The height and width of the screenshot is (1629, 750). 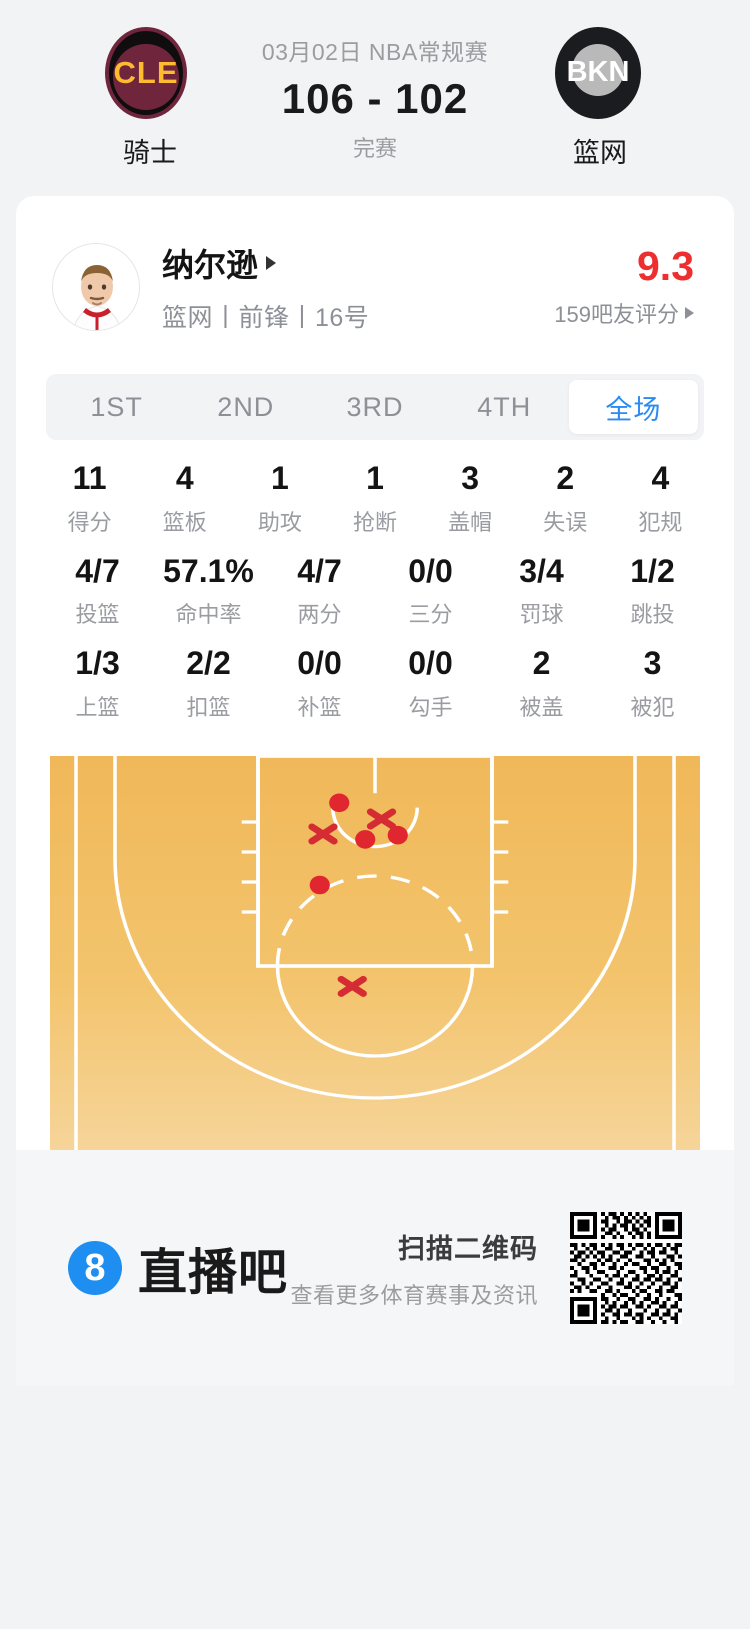 I want to click on tab-full-game: 全场, so click(x=633, y=407).